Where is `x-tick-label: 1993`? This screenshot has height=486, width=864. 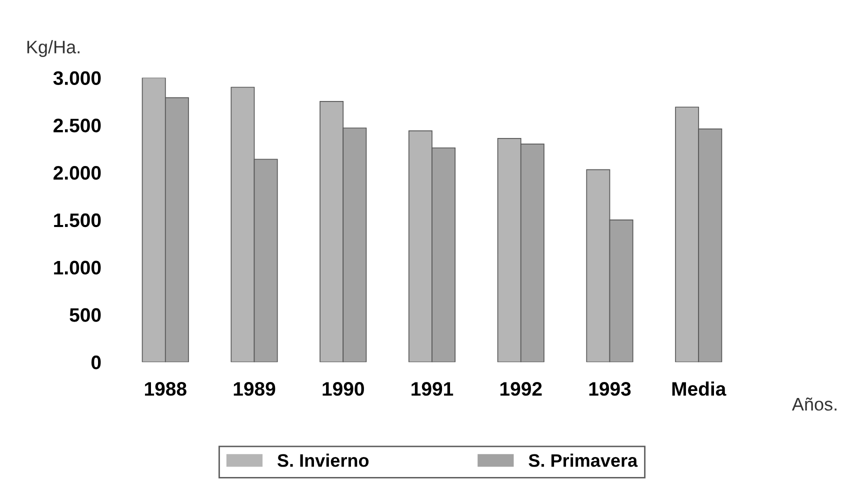
x-tick-label: 1993 is located at coordinates (610, 389).